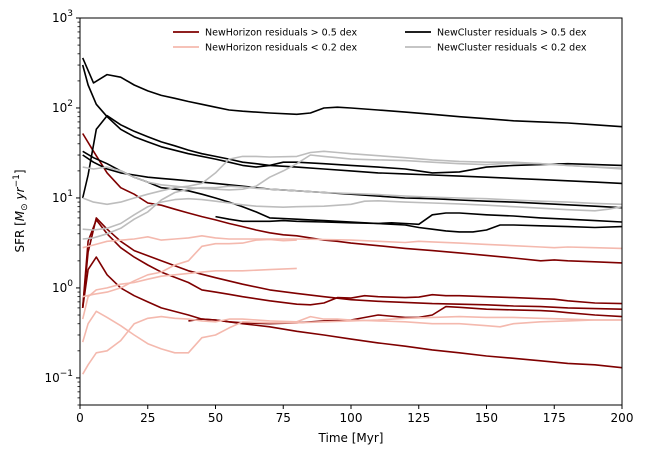  What do you see at coordinates (554, 418) in the screenshot?
I see `x-tick-label: 175` at bounding box center [554, 418].